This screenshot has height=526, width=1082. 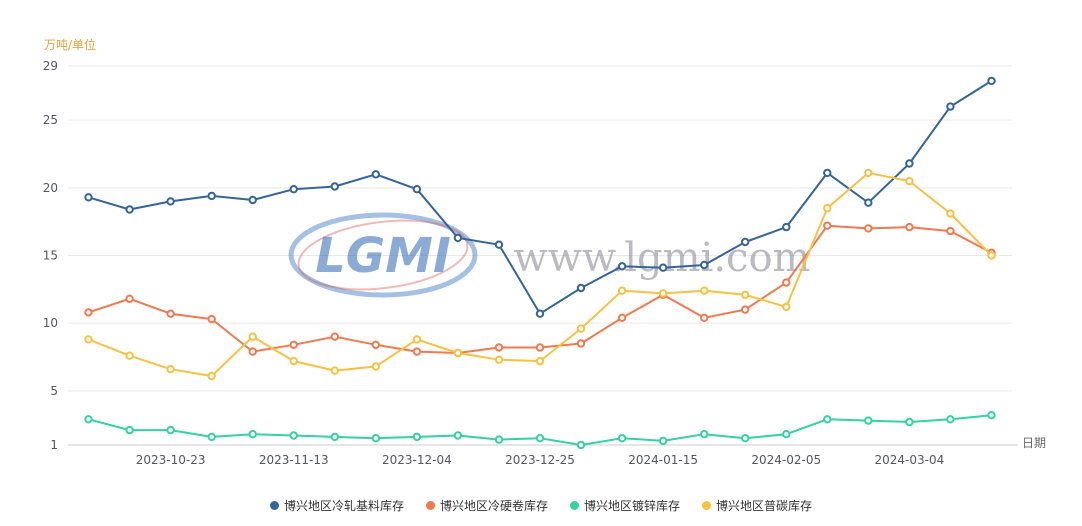 What do you see at coordinates (786, 460) in the screenshot?
I see `svg-text: 2024-02-05` at bounding box center [786, 460].